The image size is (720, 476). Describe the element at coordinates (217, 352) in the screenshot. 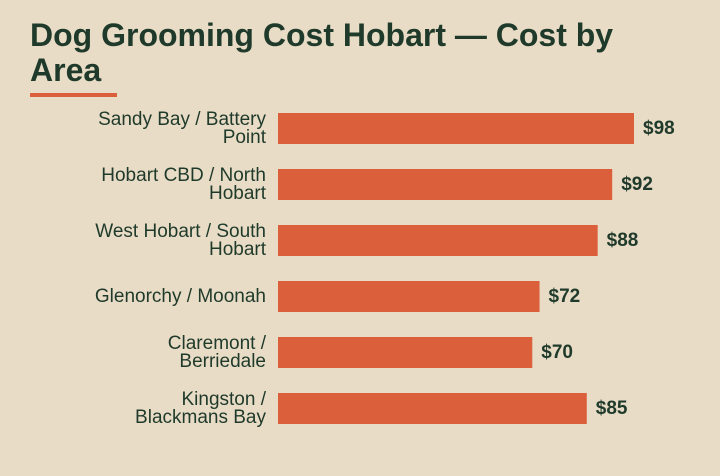

I see `category-label: Claremont / Berriedale` at that location.